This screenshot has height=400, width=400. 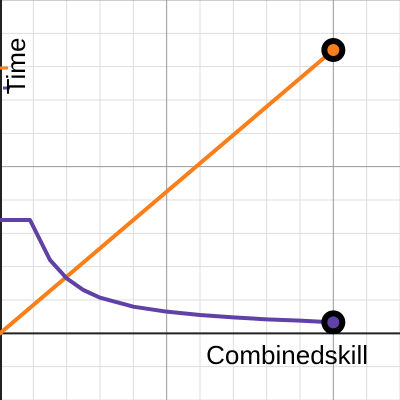 I want to click on series-1-endpoint, so click(x=333, y=50).